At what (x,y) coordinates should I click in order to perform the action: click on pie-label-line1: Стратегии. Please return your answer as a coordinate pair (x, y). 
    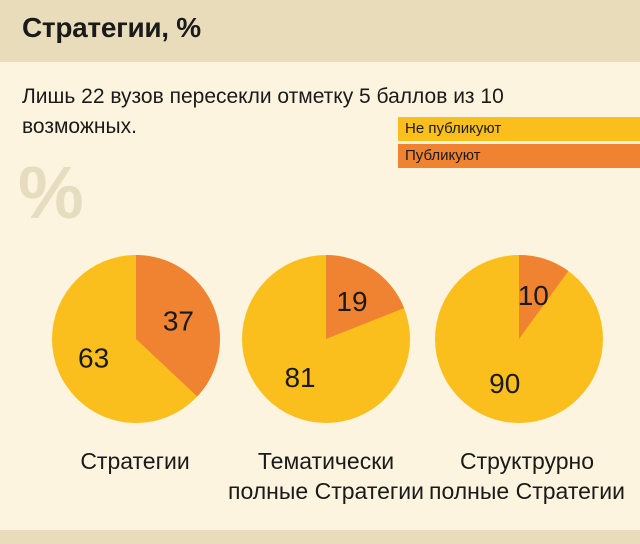
    Looking at the image, I should click on (135, 461).